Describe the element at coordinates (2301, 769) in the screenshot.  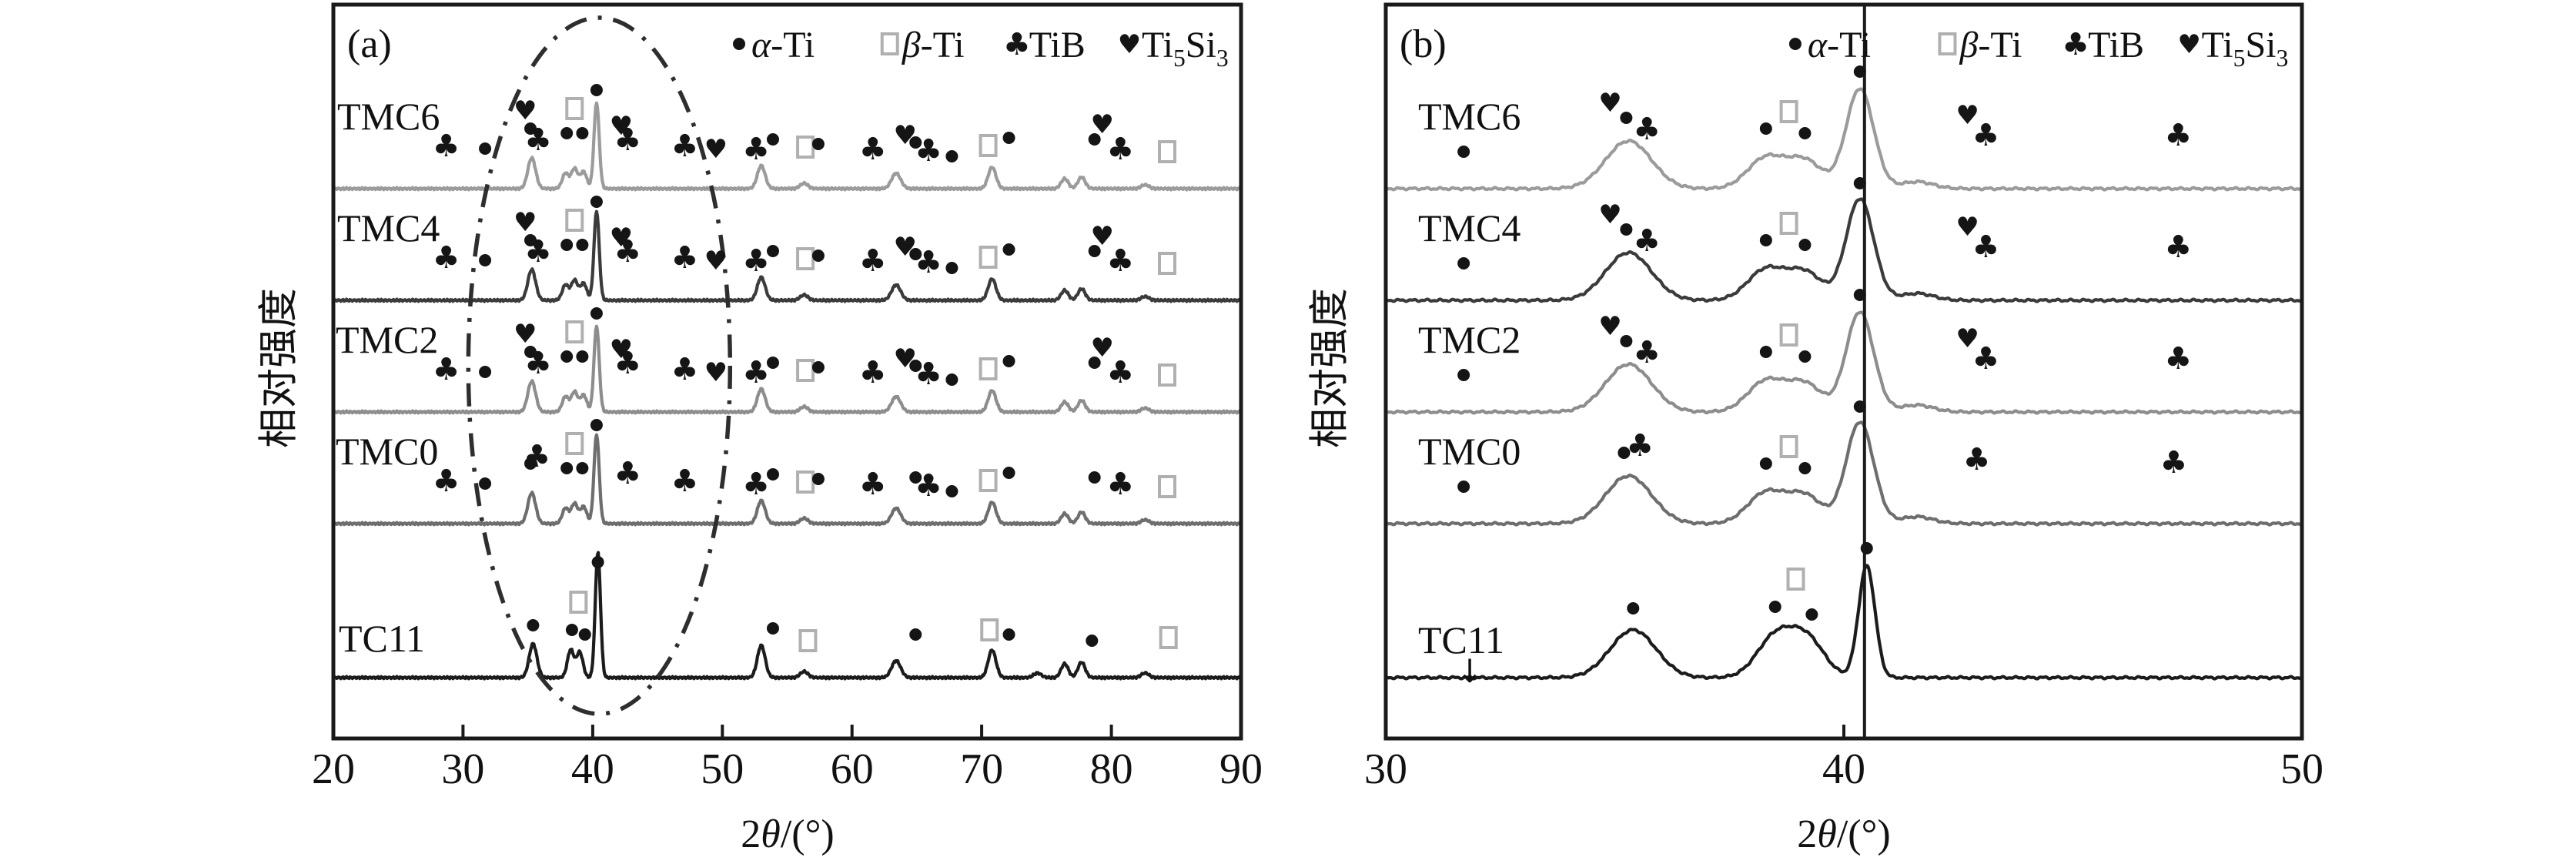
I see `x-tick-label: 50` at that location.